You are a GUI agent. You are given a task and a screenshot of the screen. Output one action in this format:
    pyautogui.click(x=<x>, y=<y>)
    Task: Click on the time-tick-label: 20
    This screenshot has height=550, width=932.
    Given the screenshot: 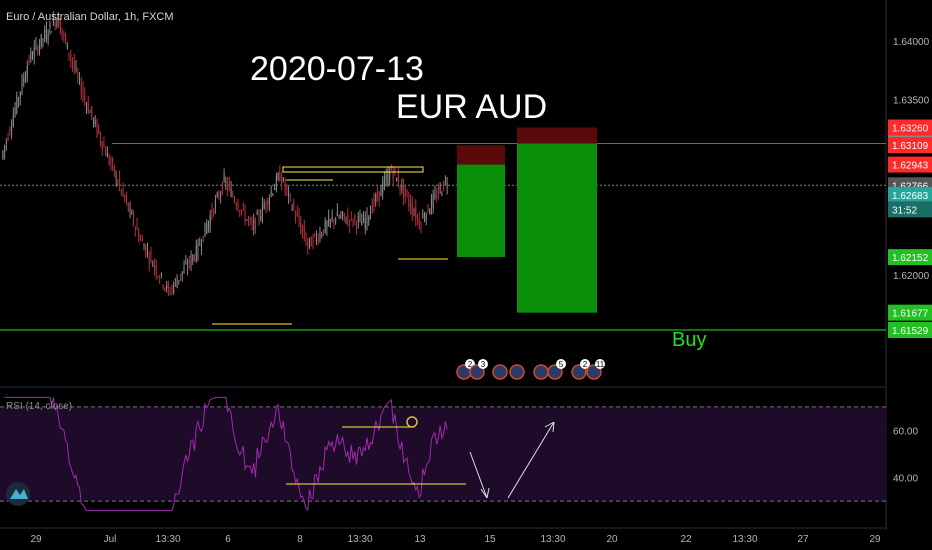 What is the action you would take?
    pyautogui.click(x=612, y=539)
    